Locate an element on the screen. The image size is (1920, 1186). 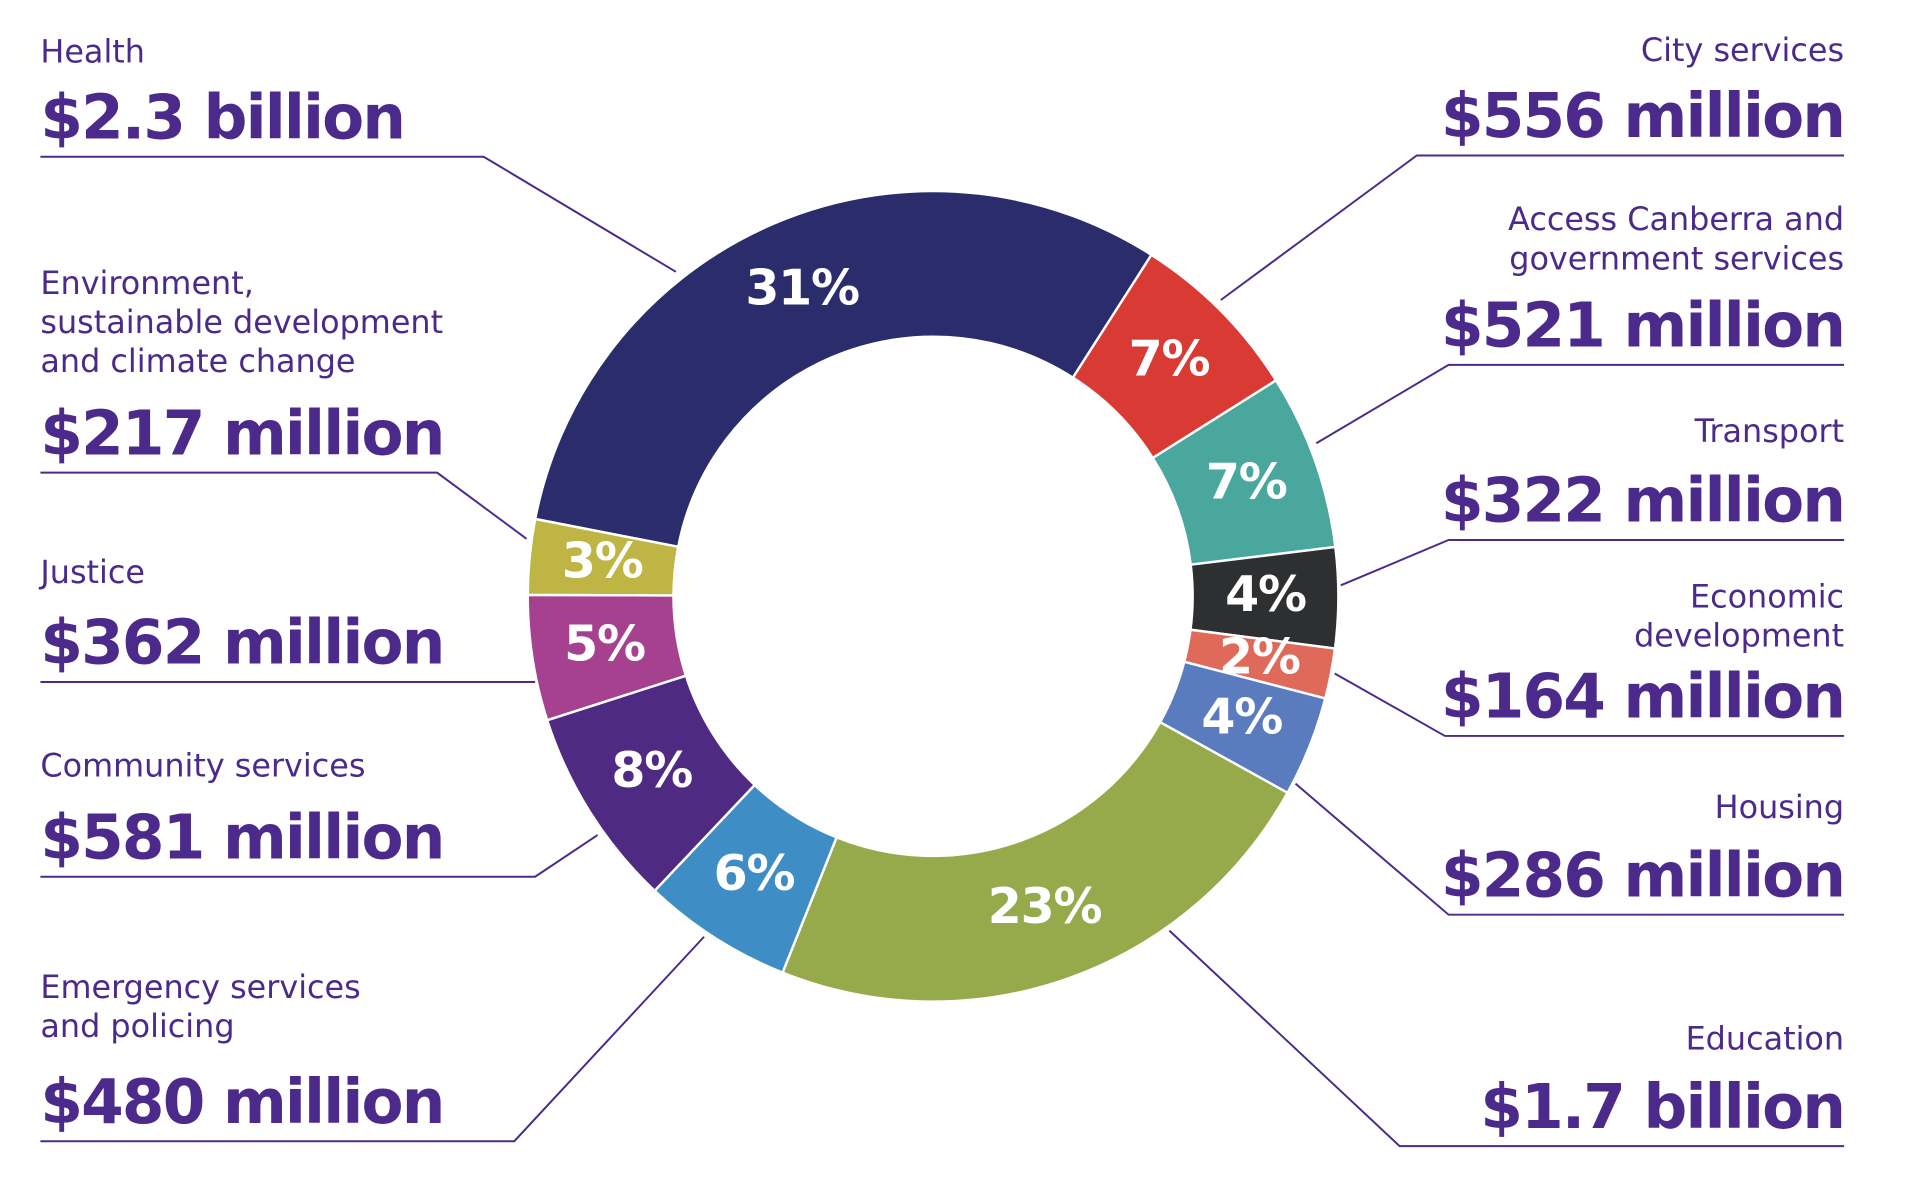
amount-label: $2.3 billion is located at coordinates (223, 118).